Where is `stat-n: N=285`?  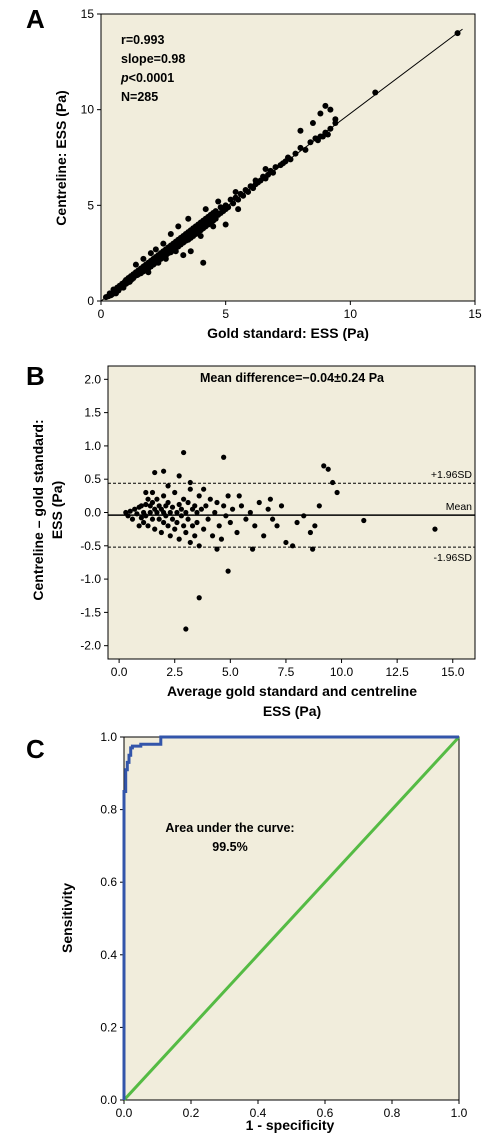
stat-n: N=285 is located at coordinates (139, 97).